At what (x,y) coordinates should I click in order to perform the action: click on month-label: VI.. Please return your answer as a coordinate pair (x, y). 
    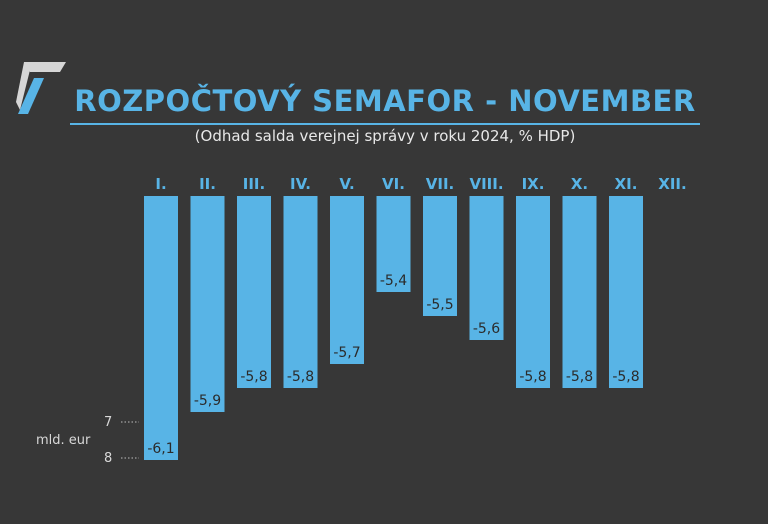
    Looking at the image, I should click on (393, 184).